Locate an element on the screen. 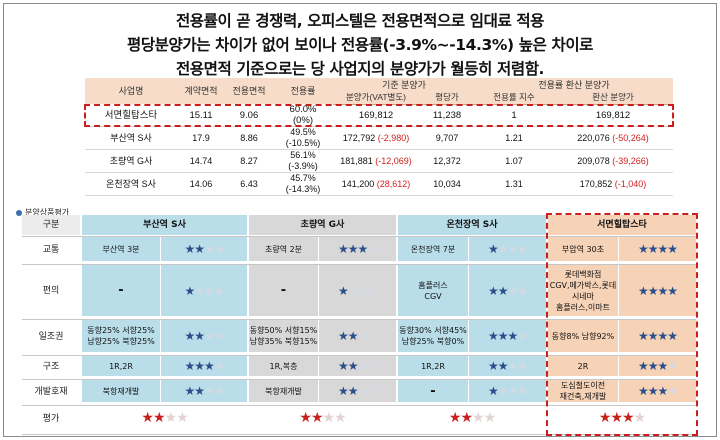  ratio-diff: (-3.9%) is located at coordinates (303, 166).